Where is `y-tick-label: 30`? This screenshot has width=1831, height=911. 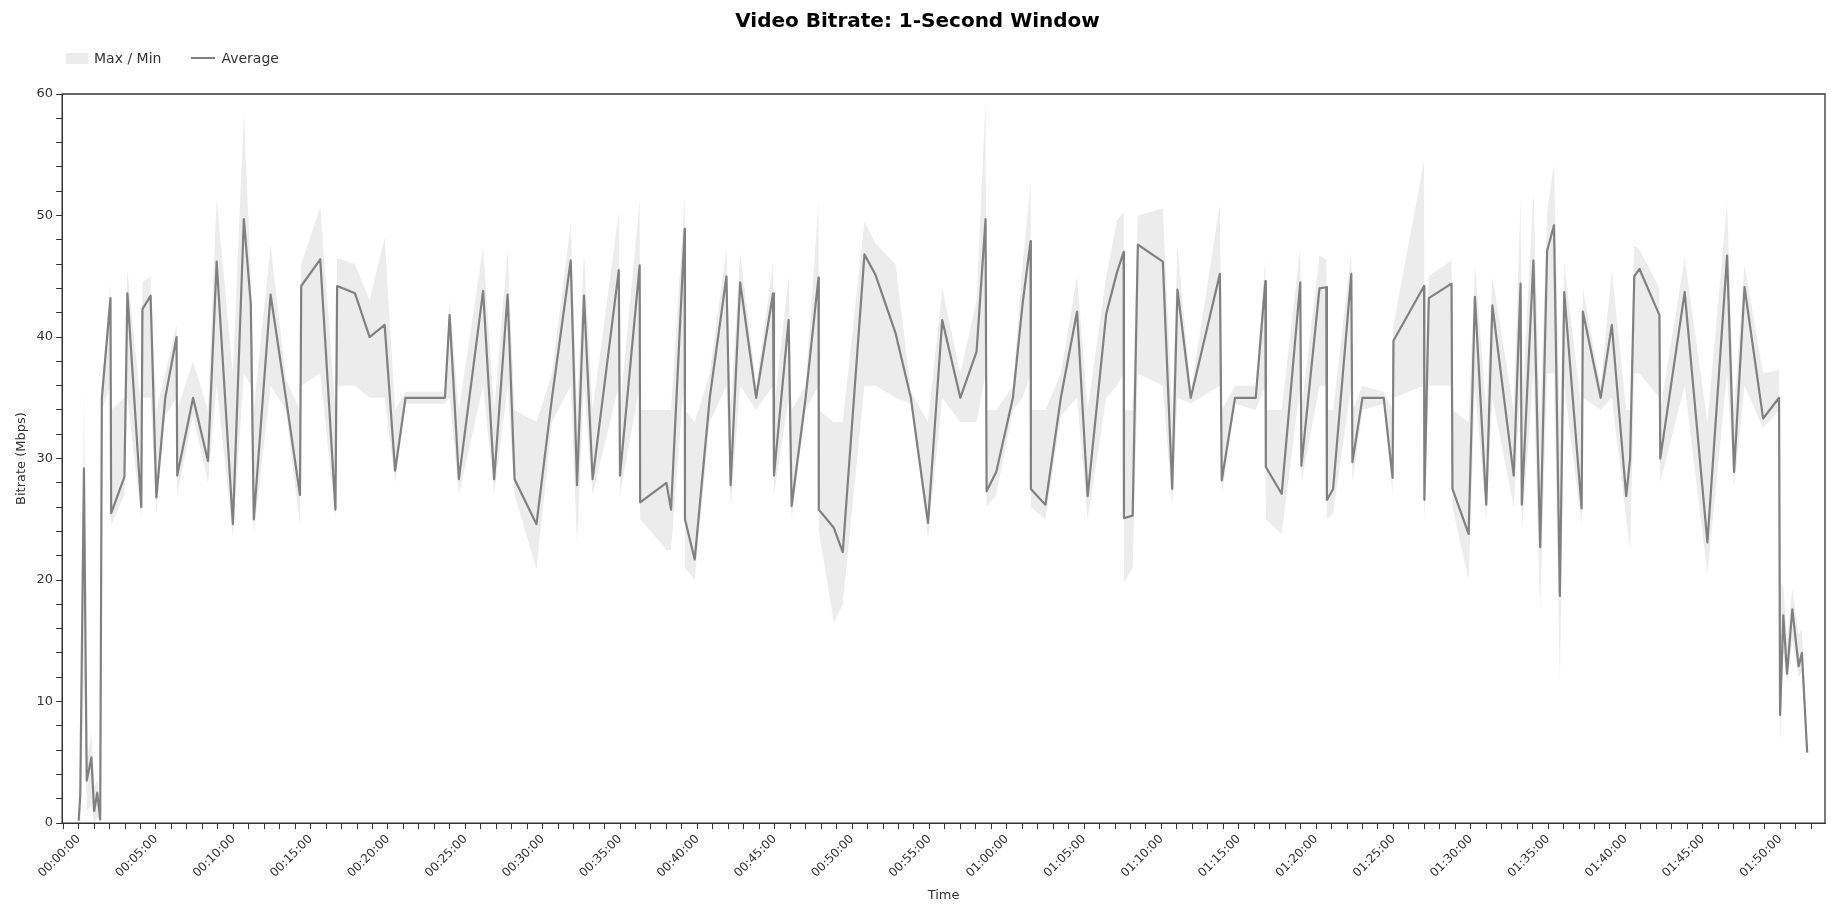 y-tick-label: 30 is located at coordinates (45, 457).